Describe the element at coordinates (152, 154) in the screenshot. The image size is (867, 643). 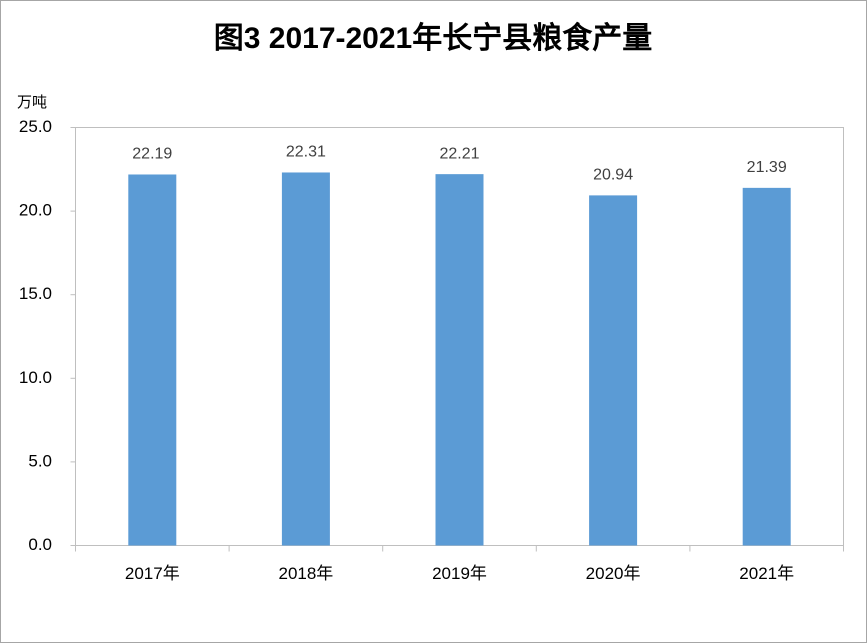
I see `value-label: 22.19` at that location.